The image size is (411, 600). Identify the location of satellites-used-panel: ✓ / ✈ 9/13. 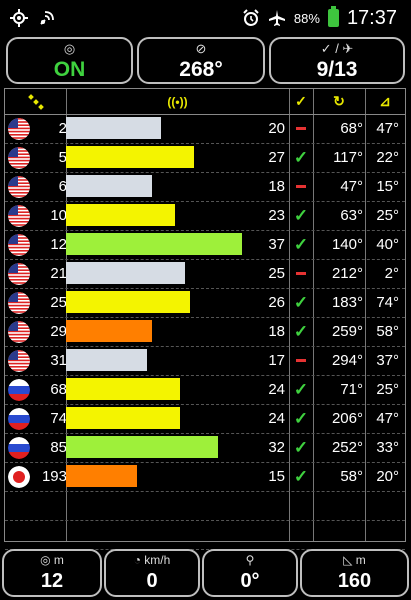
(337, 60).